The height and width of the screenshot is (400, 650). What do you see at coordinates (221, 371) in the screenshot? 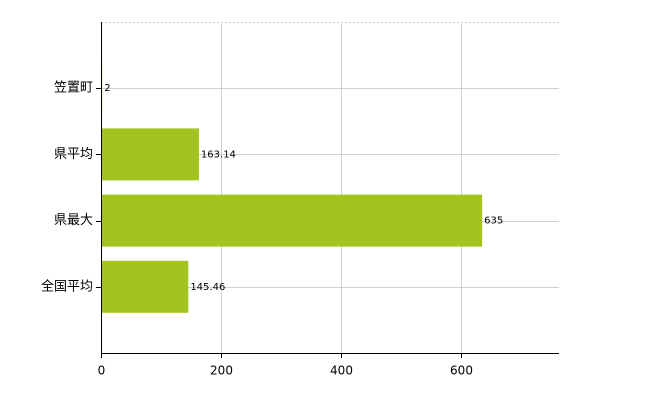
I see `x-tick-label: 200` at bounding box center [221, 371].